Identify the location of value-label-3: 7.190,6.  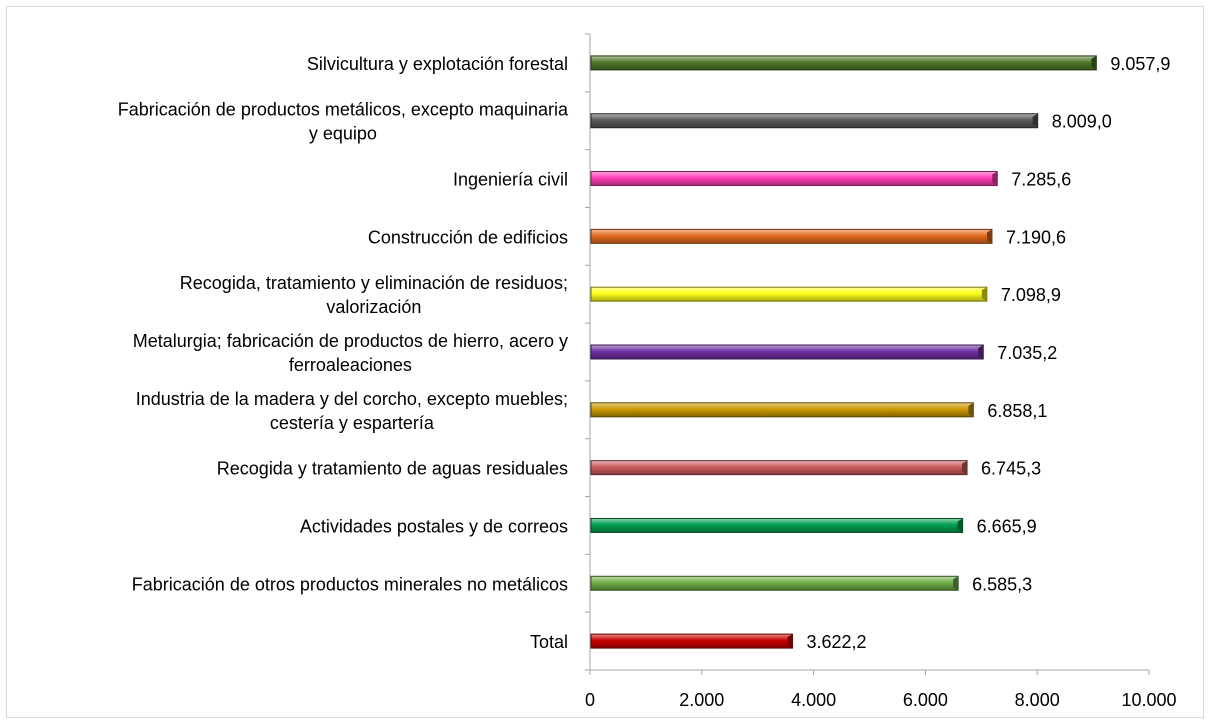
(1036, 237).